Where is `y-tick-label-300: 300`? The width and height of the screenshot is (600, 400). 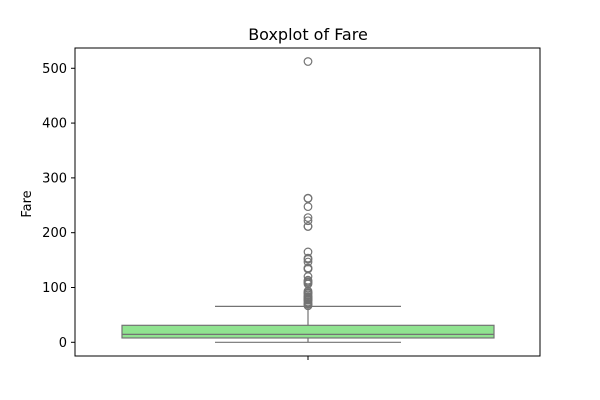 y-tick-label-300: 300 is located at coordinates (54, 178).